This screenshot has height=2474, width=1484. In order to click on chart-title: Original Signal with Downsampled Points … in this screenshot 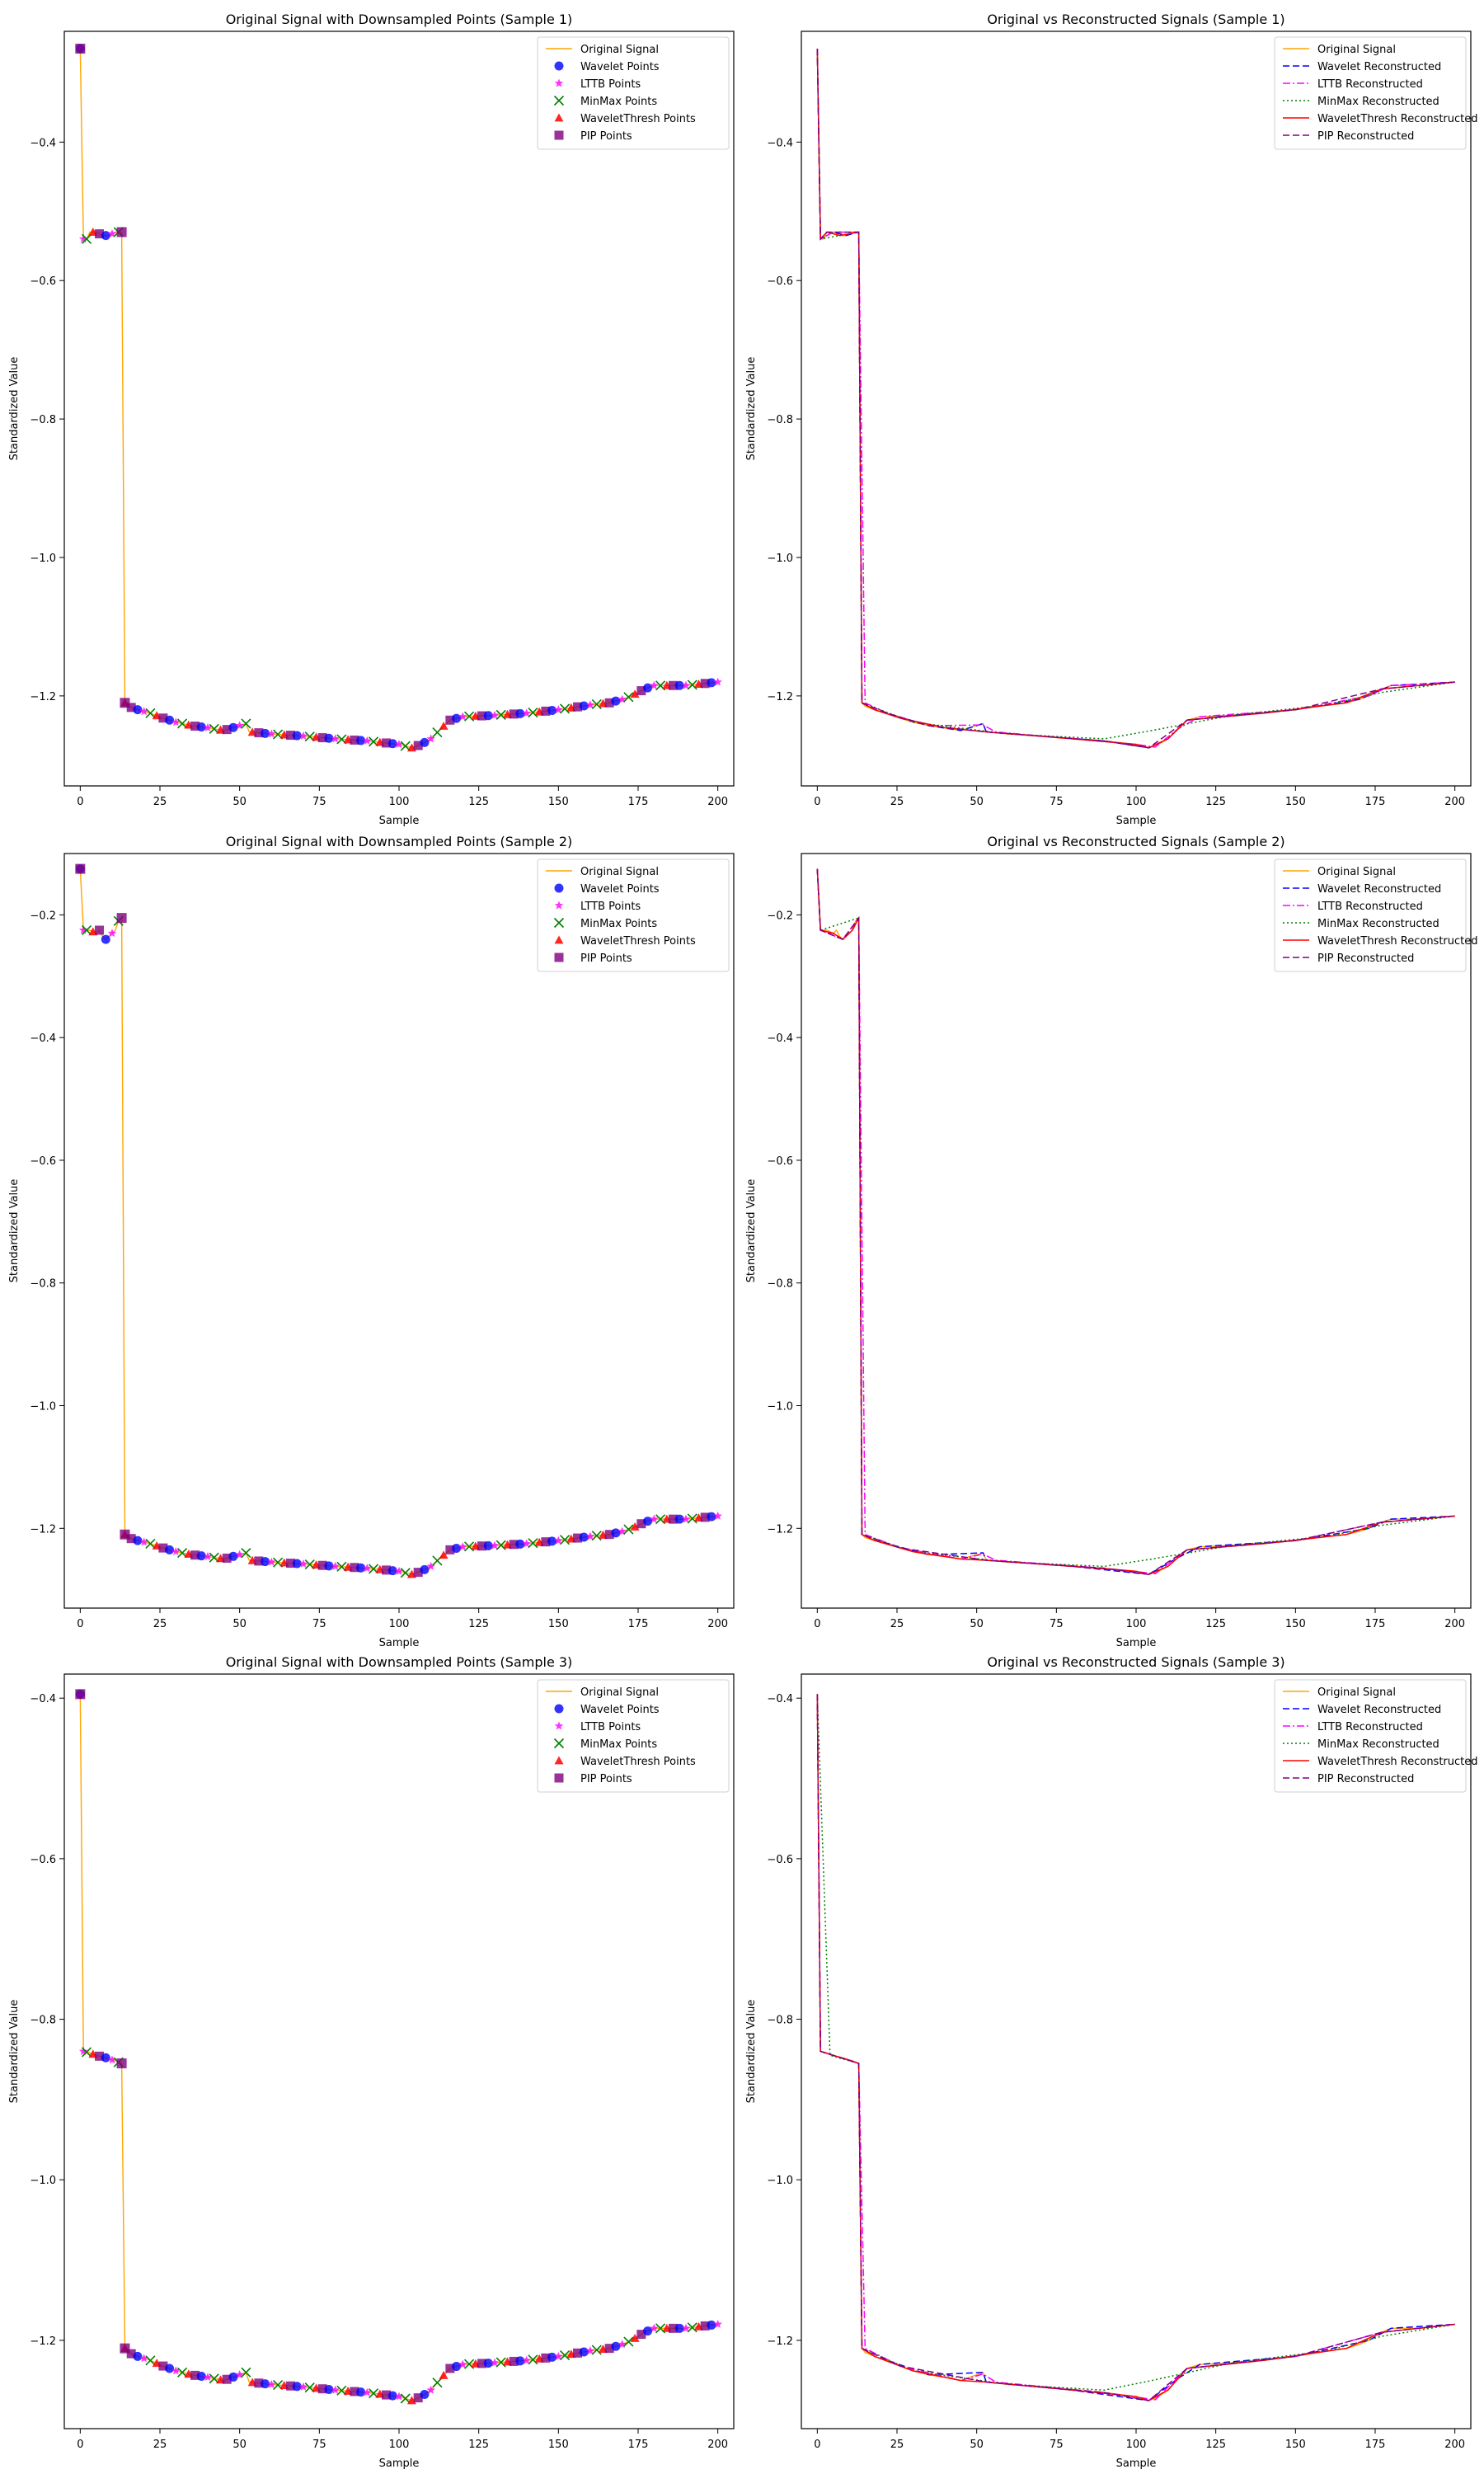, I will do `click(399, 841)`.